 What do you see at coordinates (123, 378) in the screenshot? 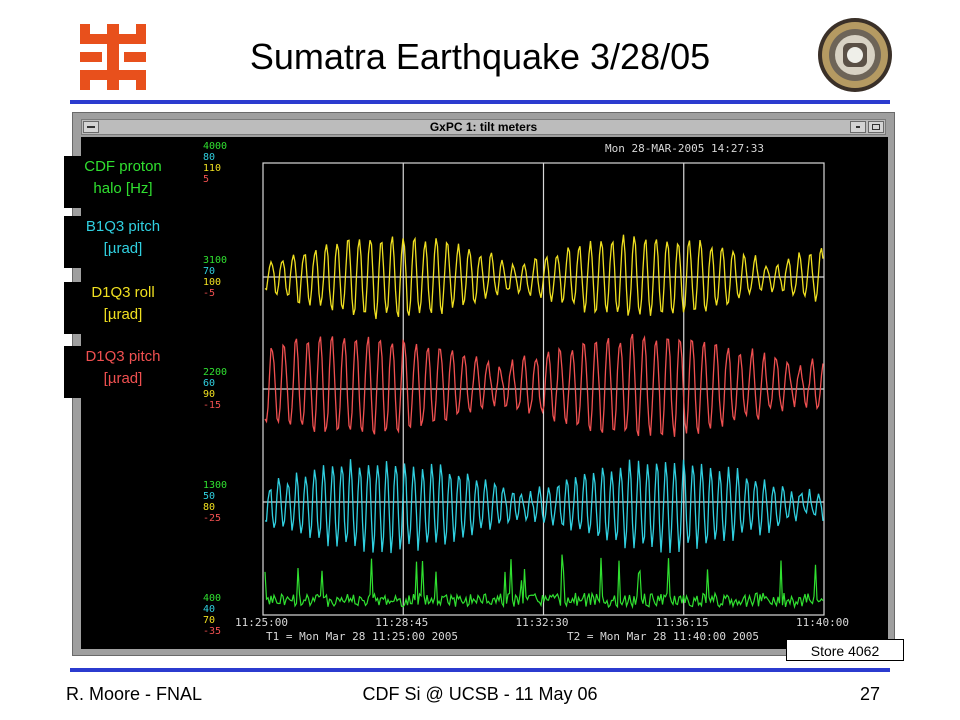
I see `side-label-d1q3-pitch-line2: [µrad]` at bounding box center [123, 378].